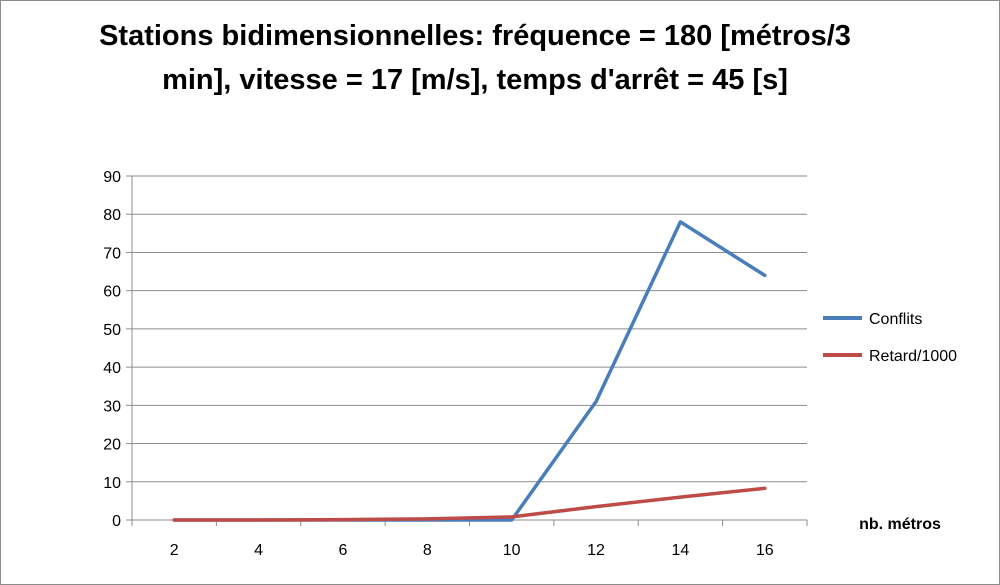  Describe the element at coordinates (112, 330) in the screenshot. I see `y-tick-label: 50` at that location.